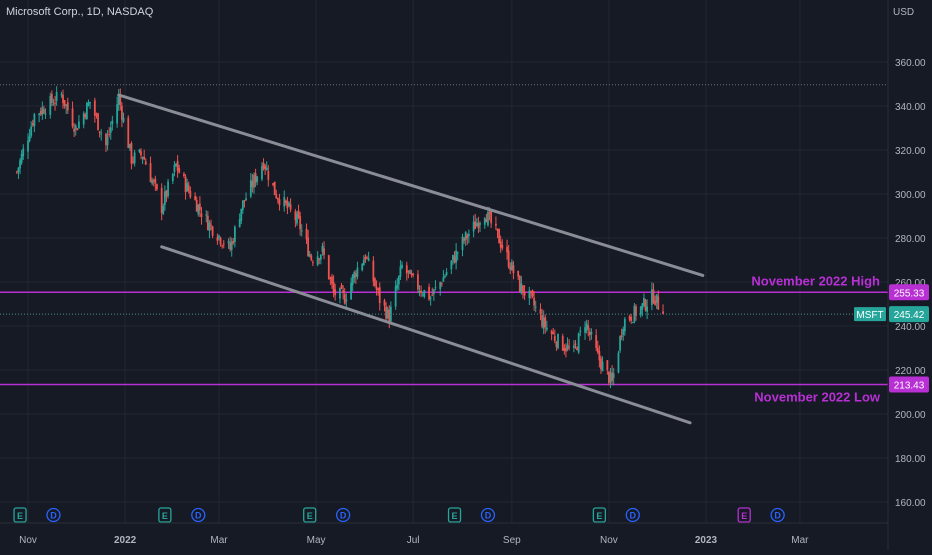  I want to click on level-price-value: 213.43, so click(909, 385).